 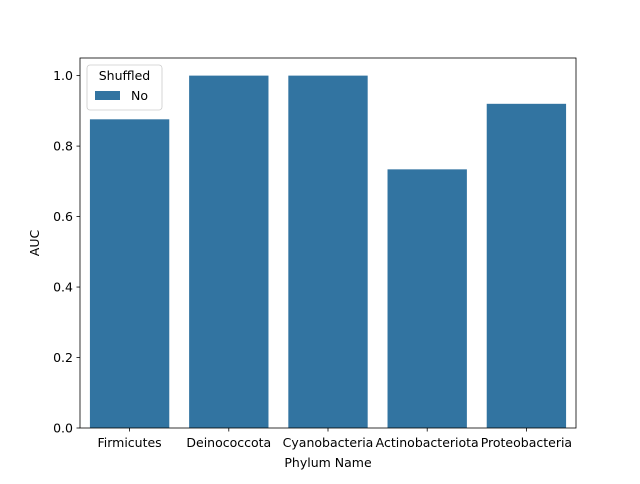 I want to click on x-tick-label: Cyanobacteria, so click(x=328, y=442).